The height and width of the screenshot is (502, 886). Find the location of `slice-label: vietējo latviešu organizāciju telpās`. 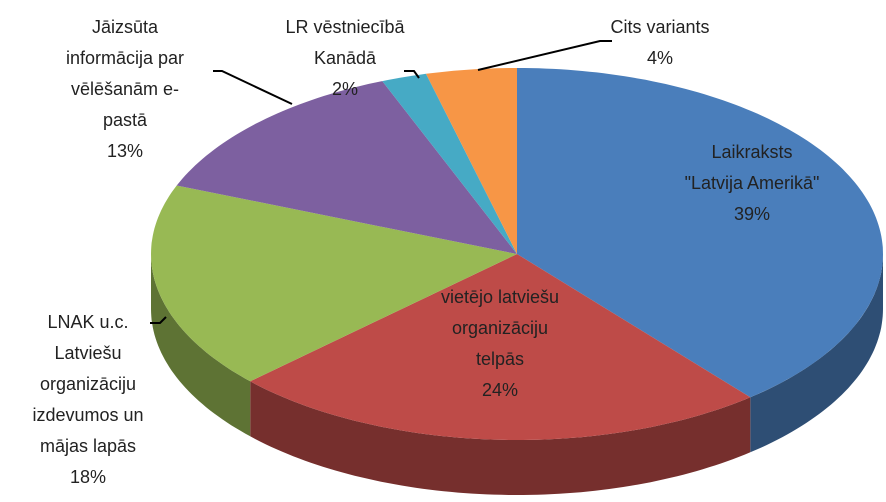

slice-label: vietējo latviešu organizāciju telpās is located at coordinates (500, 328).